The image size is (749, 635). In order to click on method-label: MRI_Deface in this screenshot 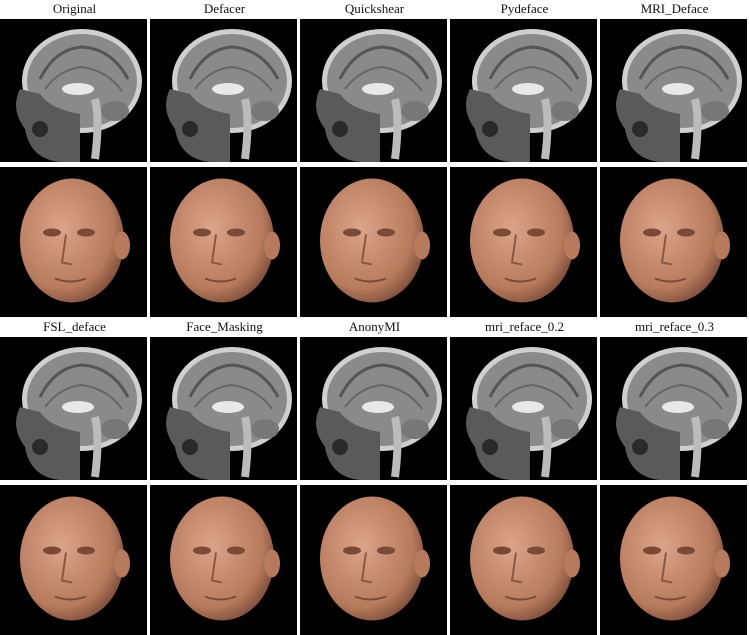, I will do `click(674, 8)`.